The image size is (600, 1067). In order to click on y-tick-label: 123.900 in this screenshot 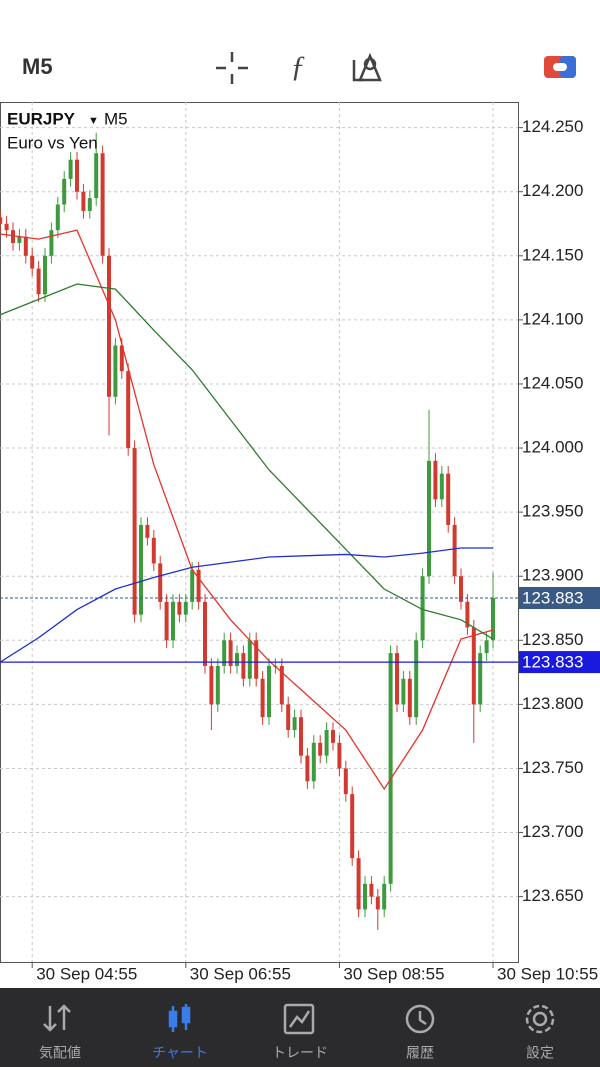, I will do `click(552, 575)`.